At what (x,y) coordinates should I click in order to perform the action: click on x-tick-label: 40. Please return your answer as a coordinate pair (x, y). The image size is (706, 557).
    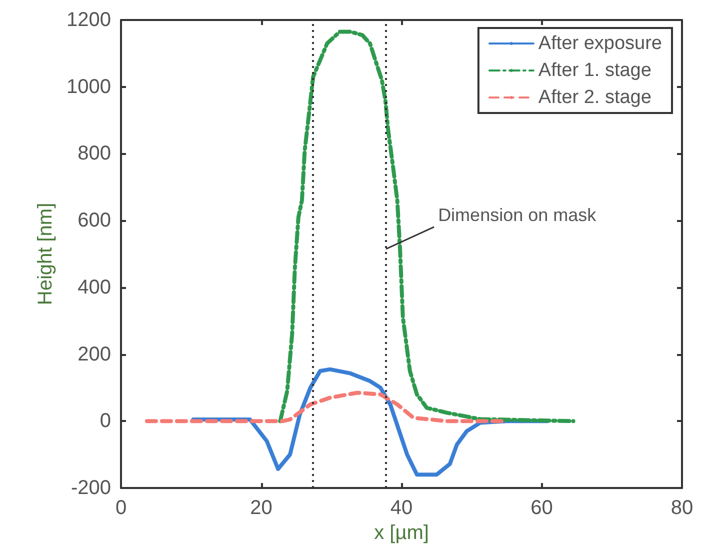
    Looking at the image, I should click on (401, 508).